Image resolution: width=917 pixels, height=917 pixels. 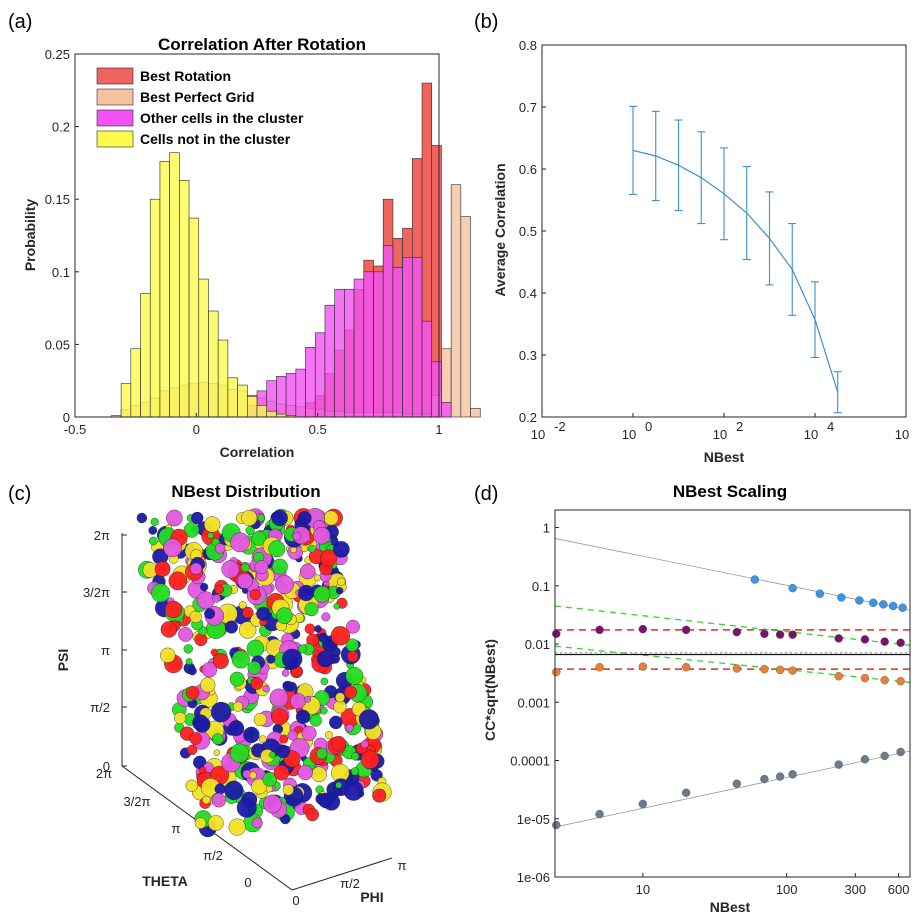 What do you see at coordinates (855, 889) in the screenshot?
I see `x-tick-label: 300` at bounding box center [855, 889].